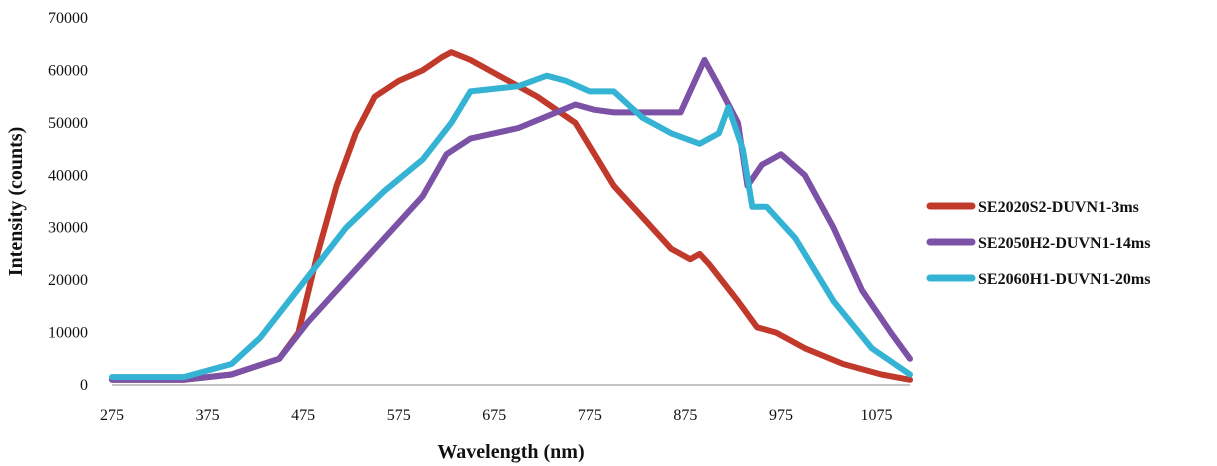  What do you see at coordinates (68, 333) in the screenshot?
I see `y-tick-label: 10000` at bounding box center [68, 333].